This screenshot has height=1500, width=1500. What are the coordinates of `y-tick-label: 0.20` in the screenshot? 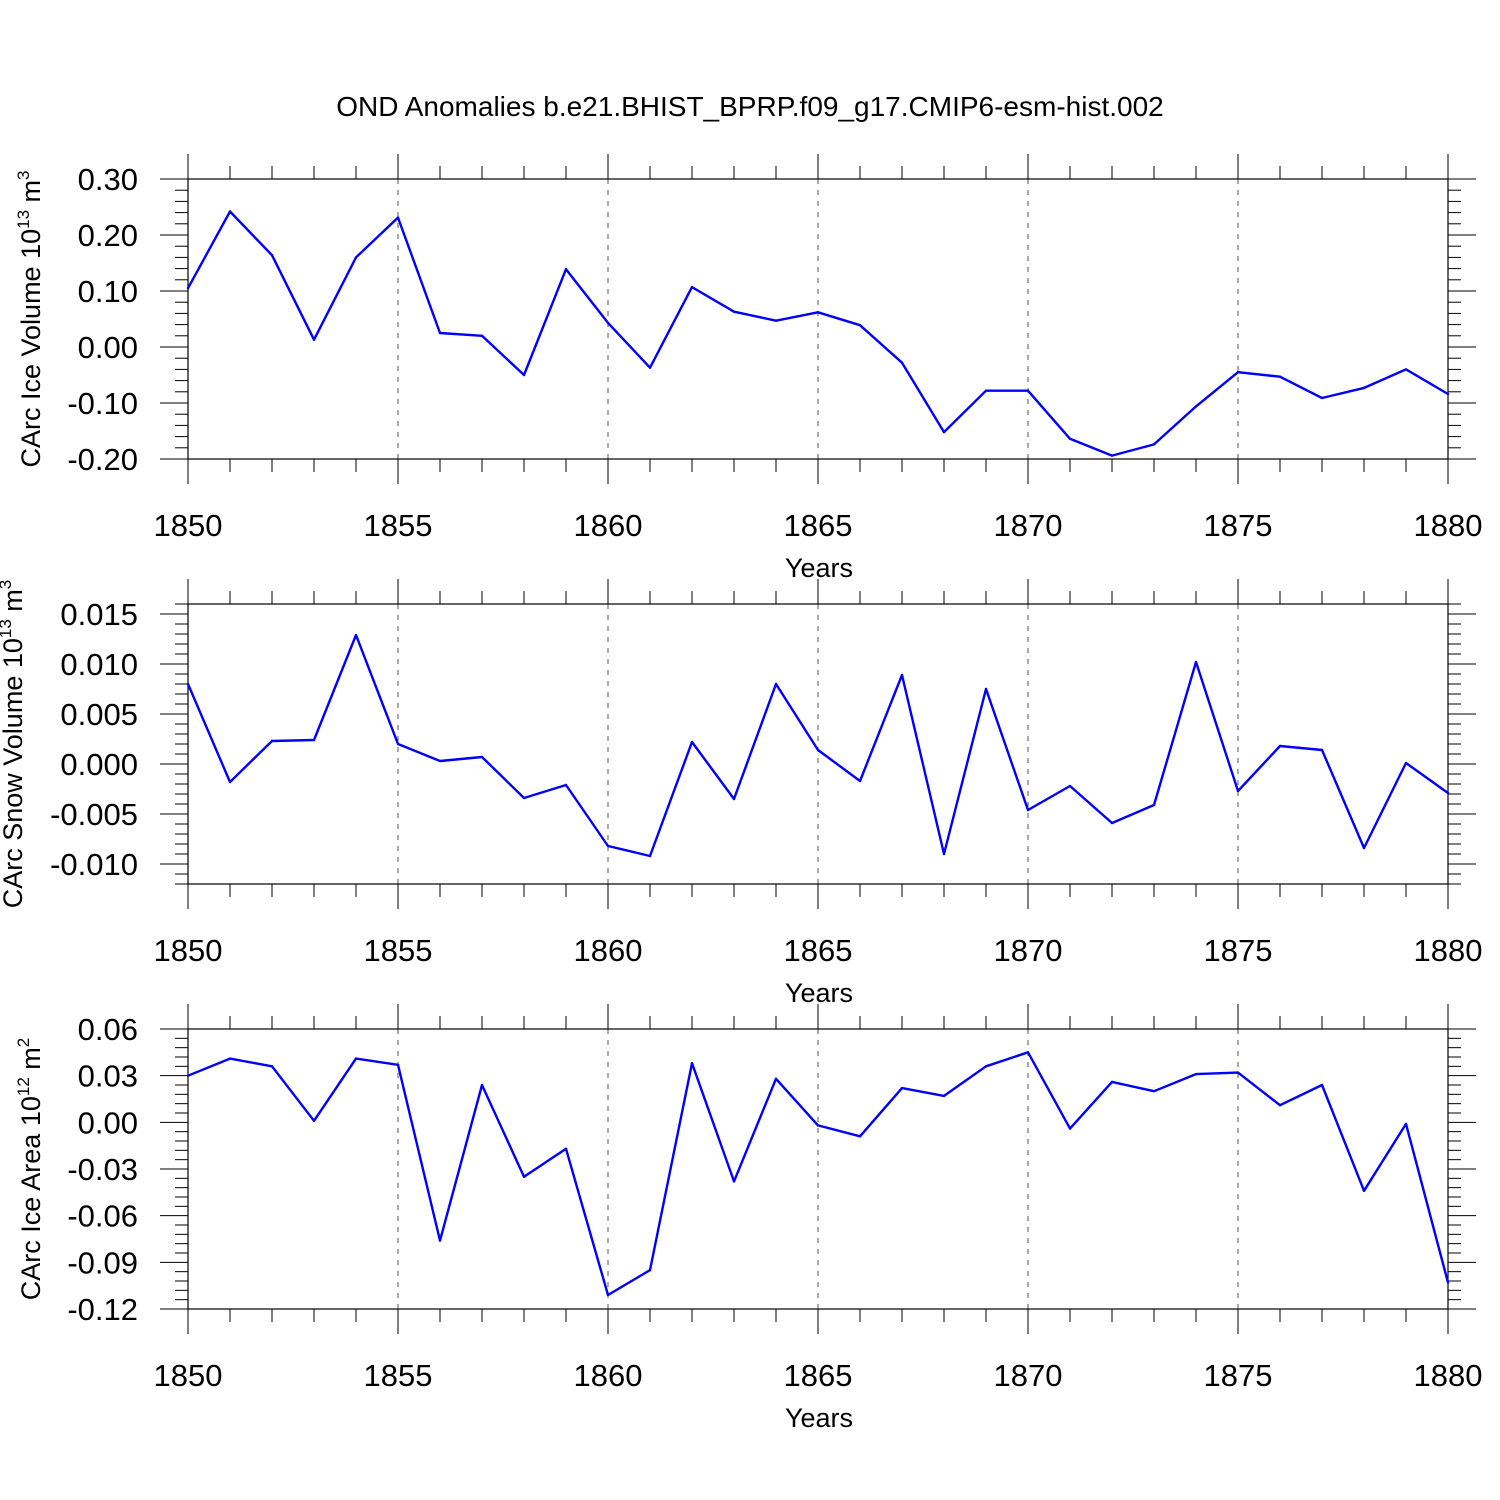 It's located at (108, 235).